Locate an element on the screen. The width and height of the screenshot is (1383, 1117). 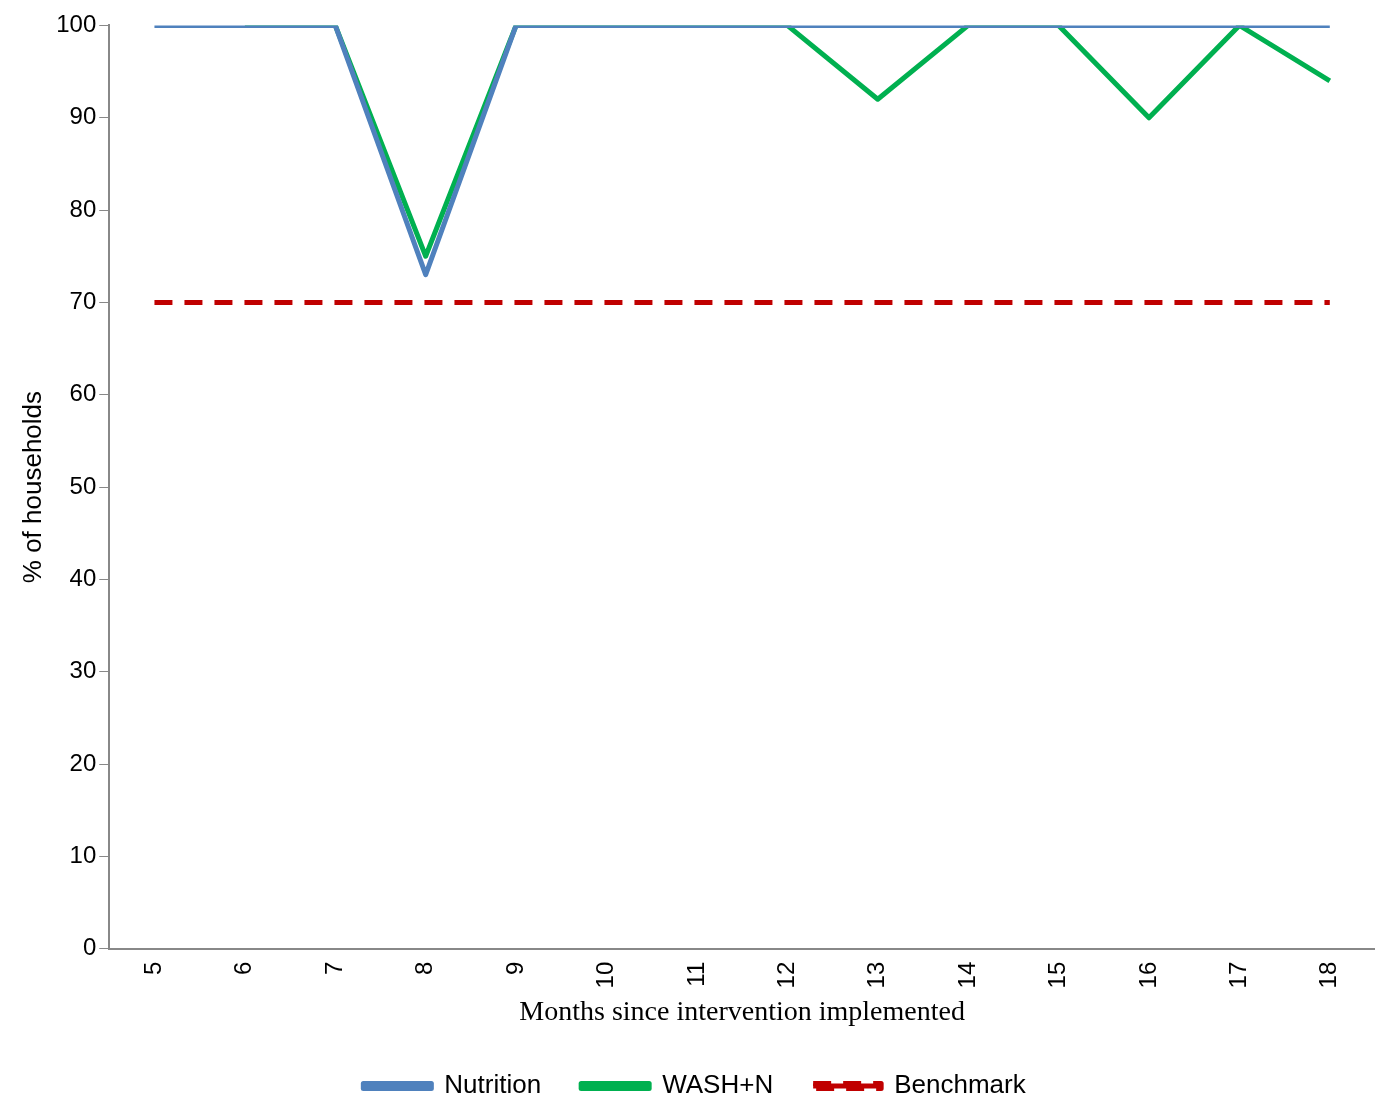
y-tick-label: 60 is located at coordinates (83, 393).